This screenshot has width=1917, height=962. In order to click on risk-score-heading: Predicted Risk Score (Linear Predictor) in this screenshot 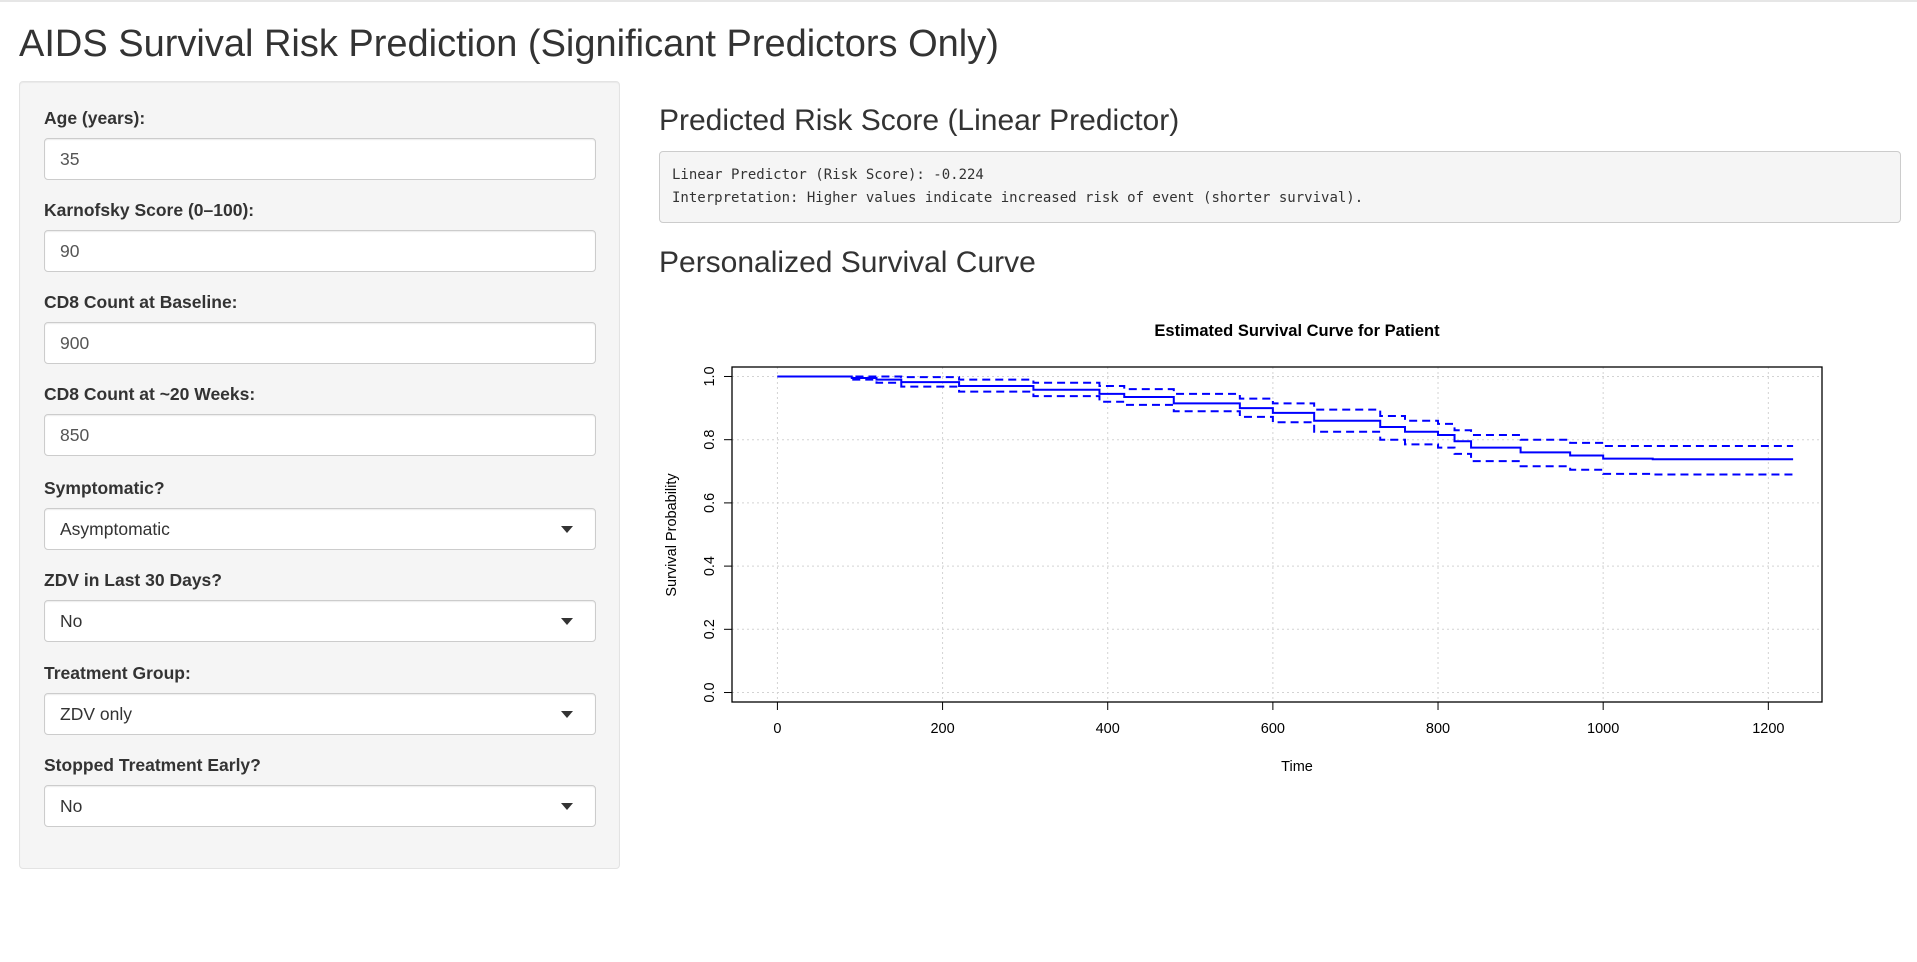, I will do `click(919, 120)`.